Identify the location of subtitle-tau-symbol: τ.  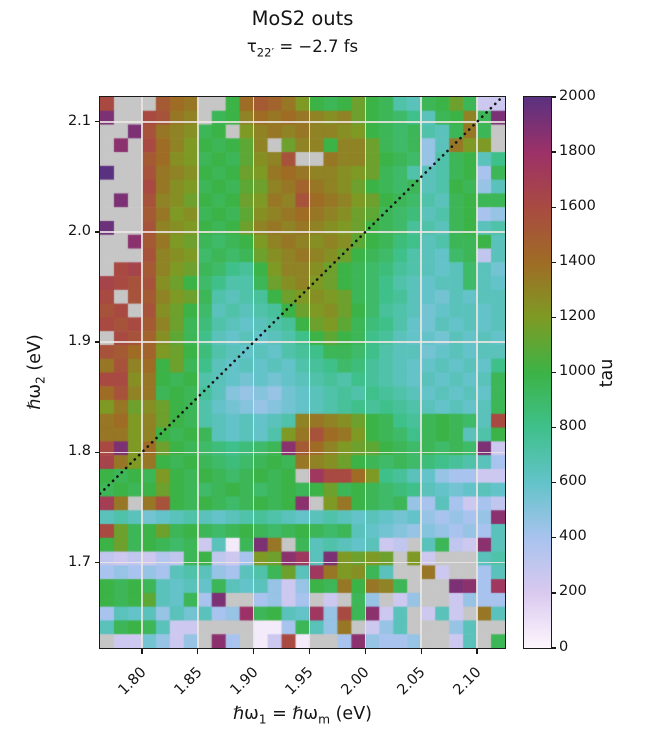
(251, 46).